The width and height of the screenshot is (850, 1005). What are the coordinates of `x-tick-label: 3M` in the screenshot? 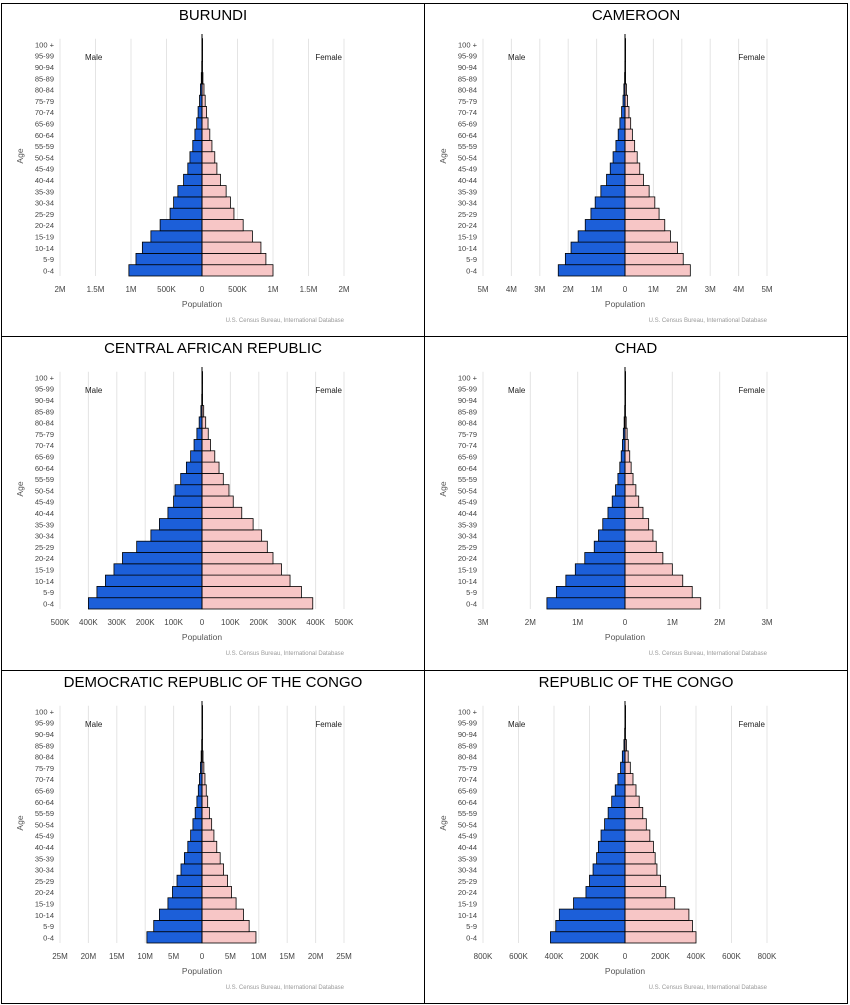 It's located at (710, 289).